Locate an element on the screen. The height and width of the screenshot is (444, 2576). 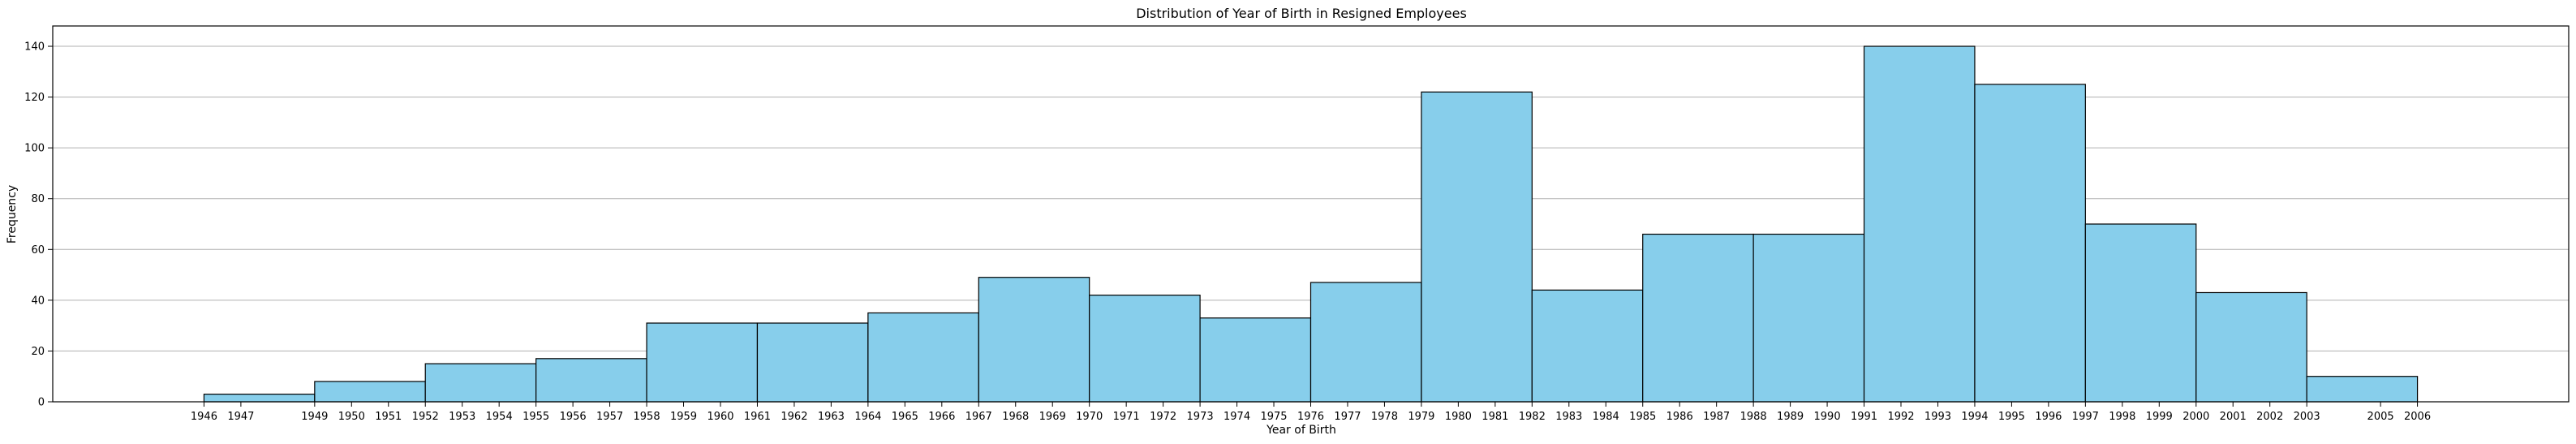
x-tick-label: 1961 is located at coordinates (757, 417).